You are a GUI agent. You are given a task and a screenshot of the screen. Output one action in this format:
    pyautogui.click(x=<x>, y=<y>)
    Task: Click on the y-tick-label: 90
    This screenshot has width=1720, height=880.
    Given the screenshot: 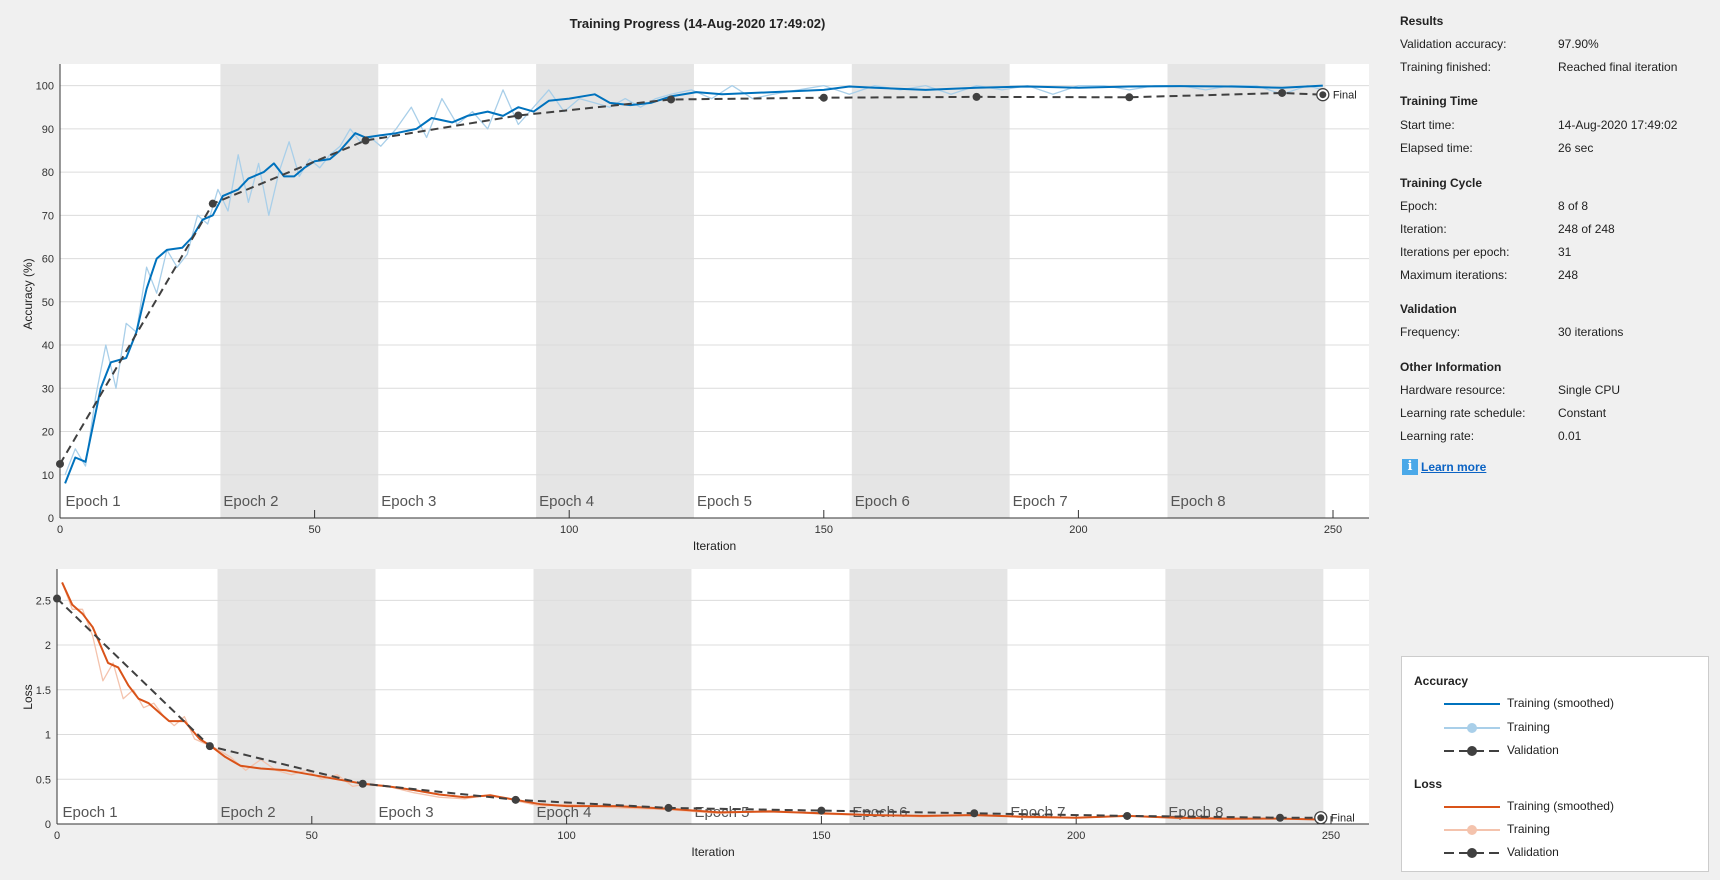 What is the action you would take?
    pyautogui.click(x=48, y=130)
    